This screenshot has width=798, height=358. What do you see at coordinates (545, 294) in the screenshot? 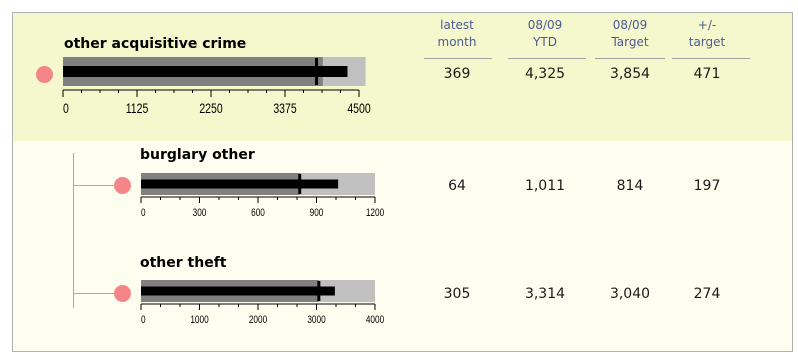
I see `value-ytd: 3,314` at bounding box center [545, 294].